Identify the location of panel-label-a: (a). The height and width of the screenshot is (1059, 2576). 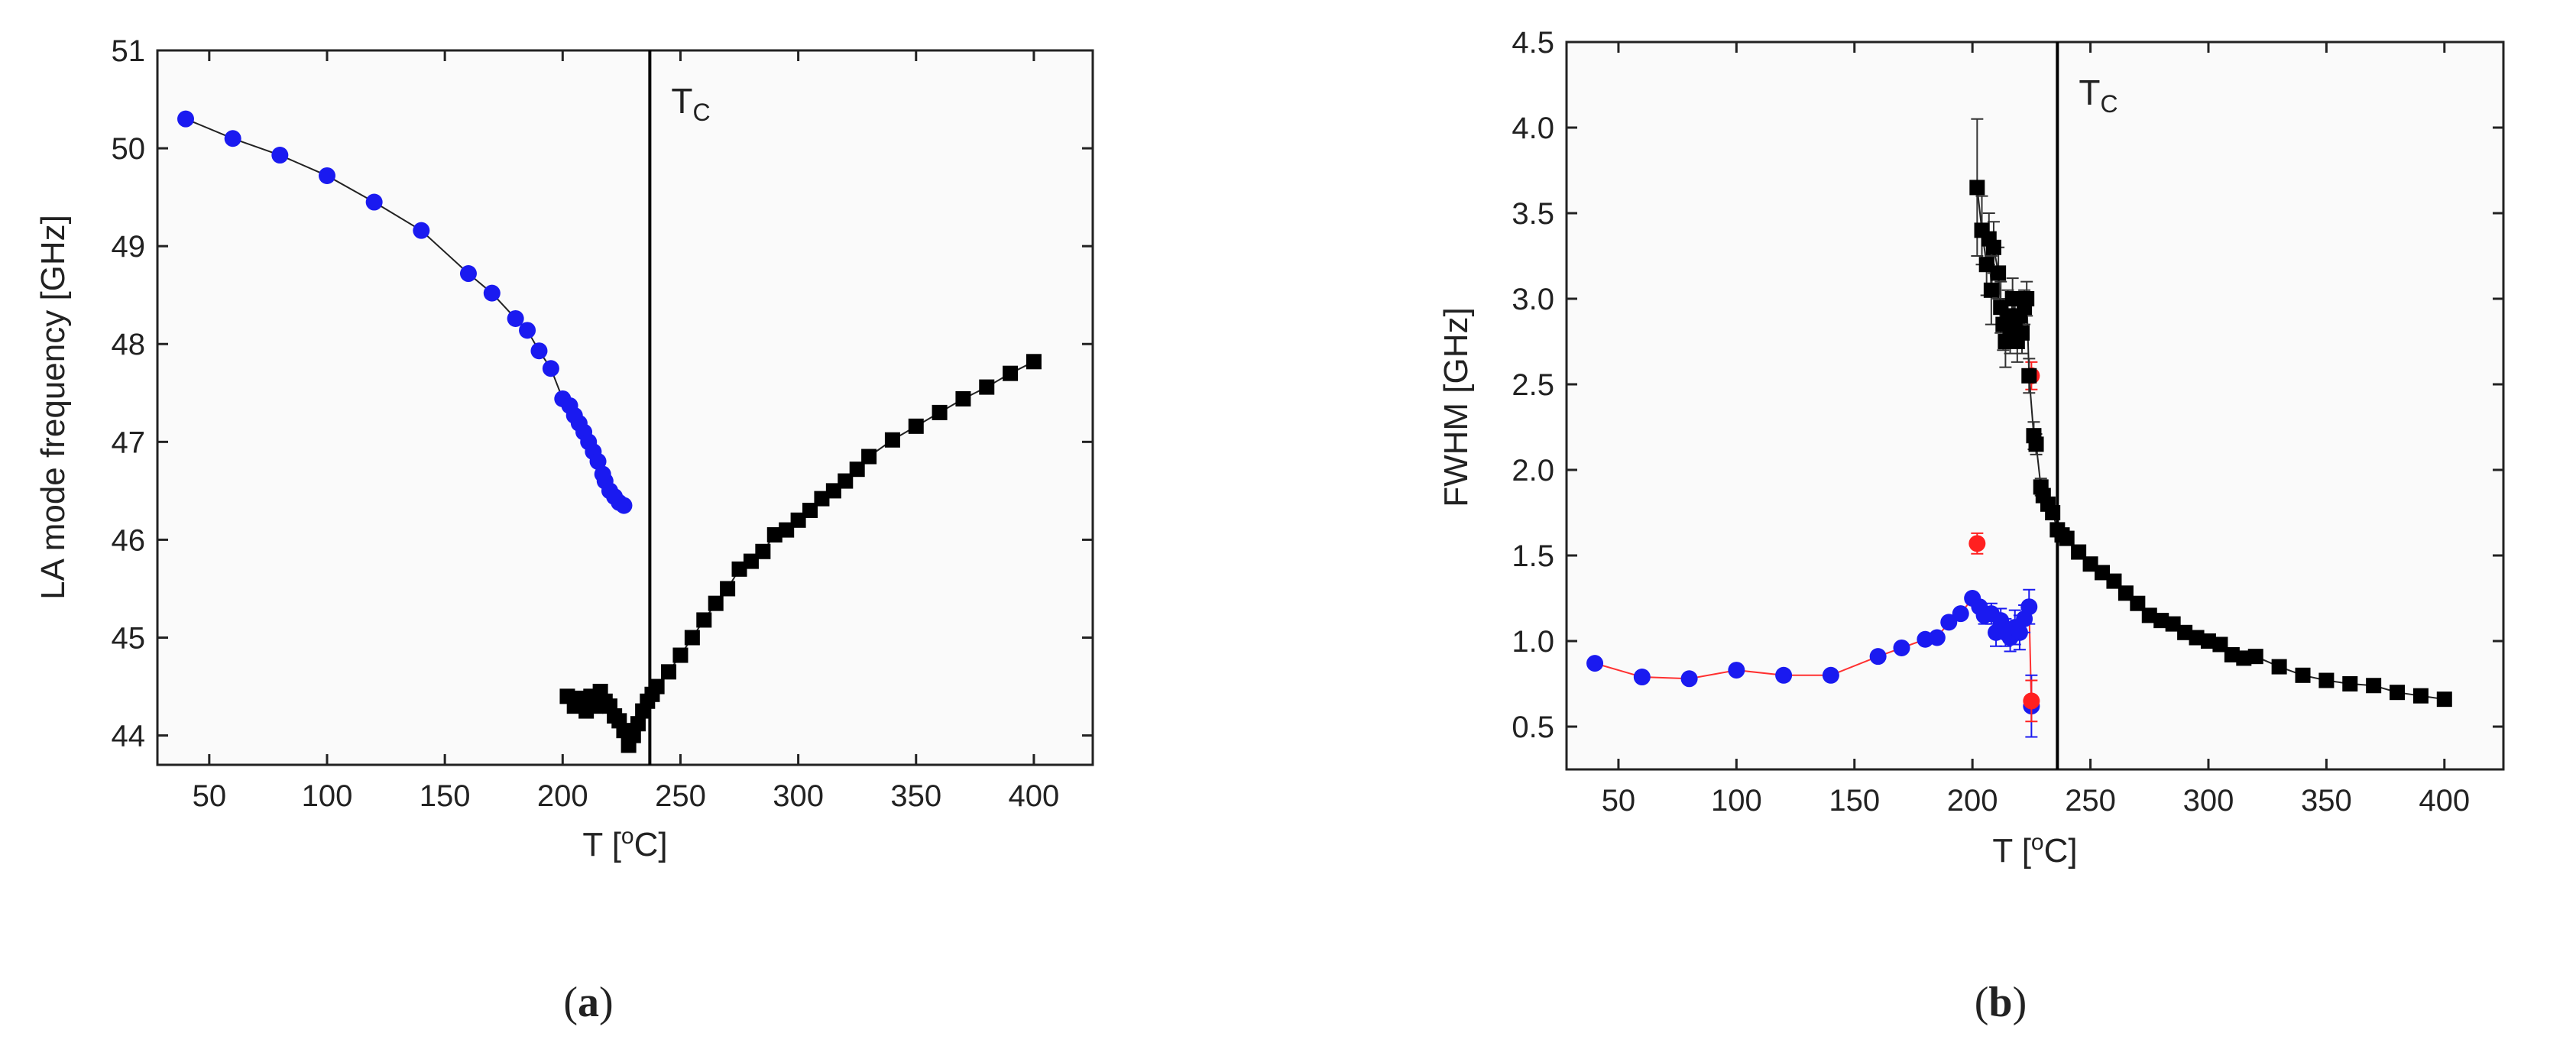
(588, 1003).